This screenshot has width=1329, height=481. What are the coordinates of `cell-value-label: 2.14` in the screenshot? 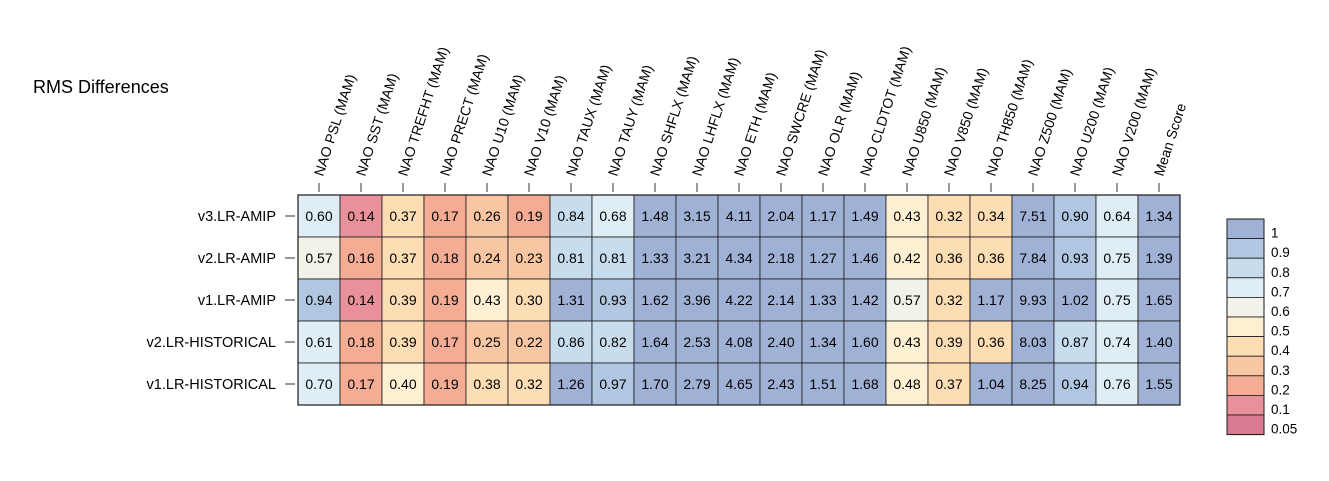 It's located at (780, 300).